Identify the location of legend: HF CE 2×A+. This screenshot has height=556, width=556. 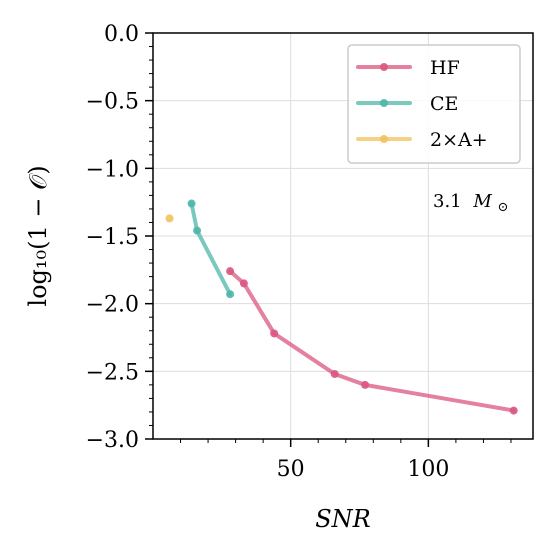
(434, 104).